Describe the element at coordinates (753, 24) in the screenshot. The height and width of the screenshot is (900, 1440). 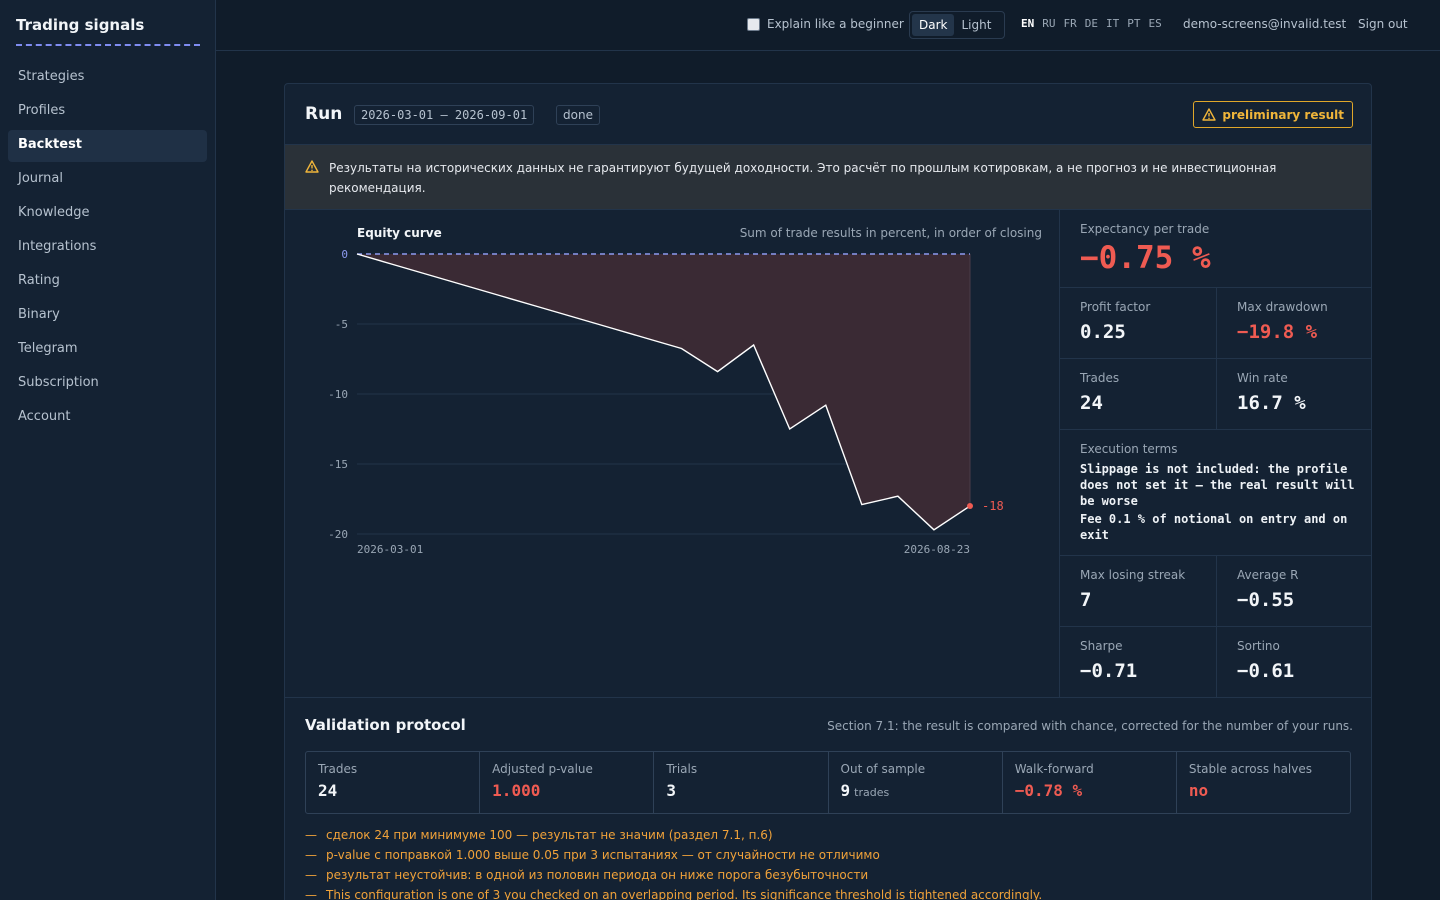
I see `beginner-checkbox` at that location.